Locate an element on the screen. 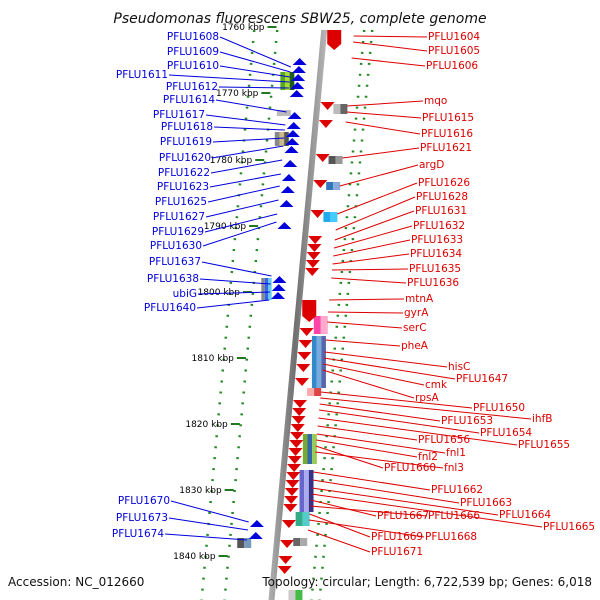  gene-label-left: PFLU1638 is located at coordinates (173, 279).